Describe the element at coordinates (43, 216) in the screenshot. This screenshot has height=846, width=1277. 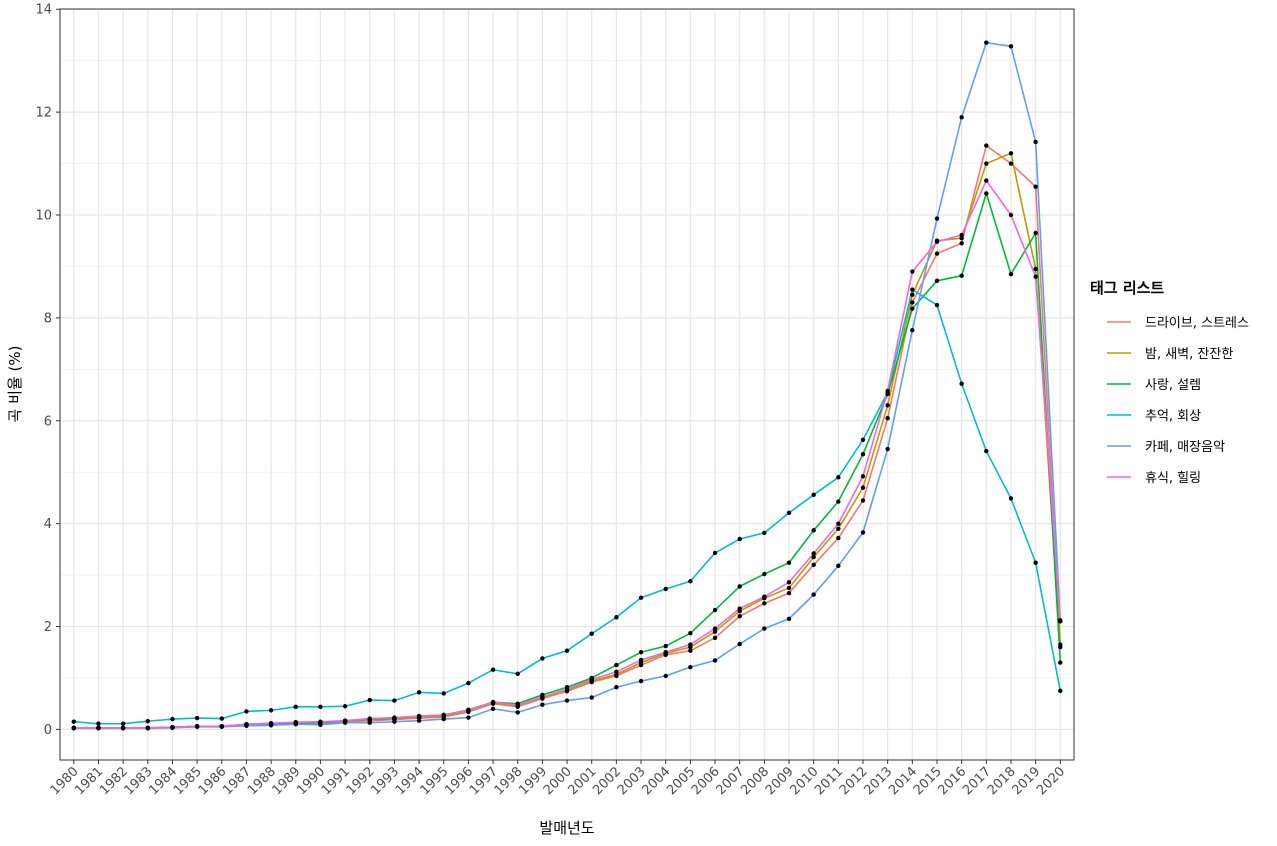
I see `y-tick-label: 10` at that location.